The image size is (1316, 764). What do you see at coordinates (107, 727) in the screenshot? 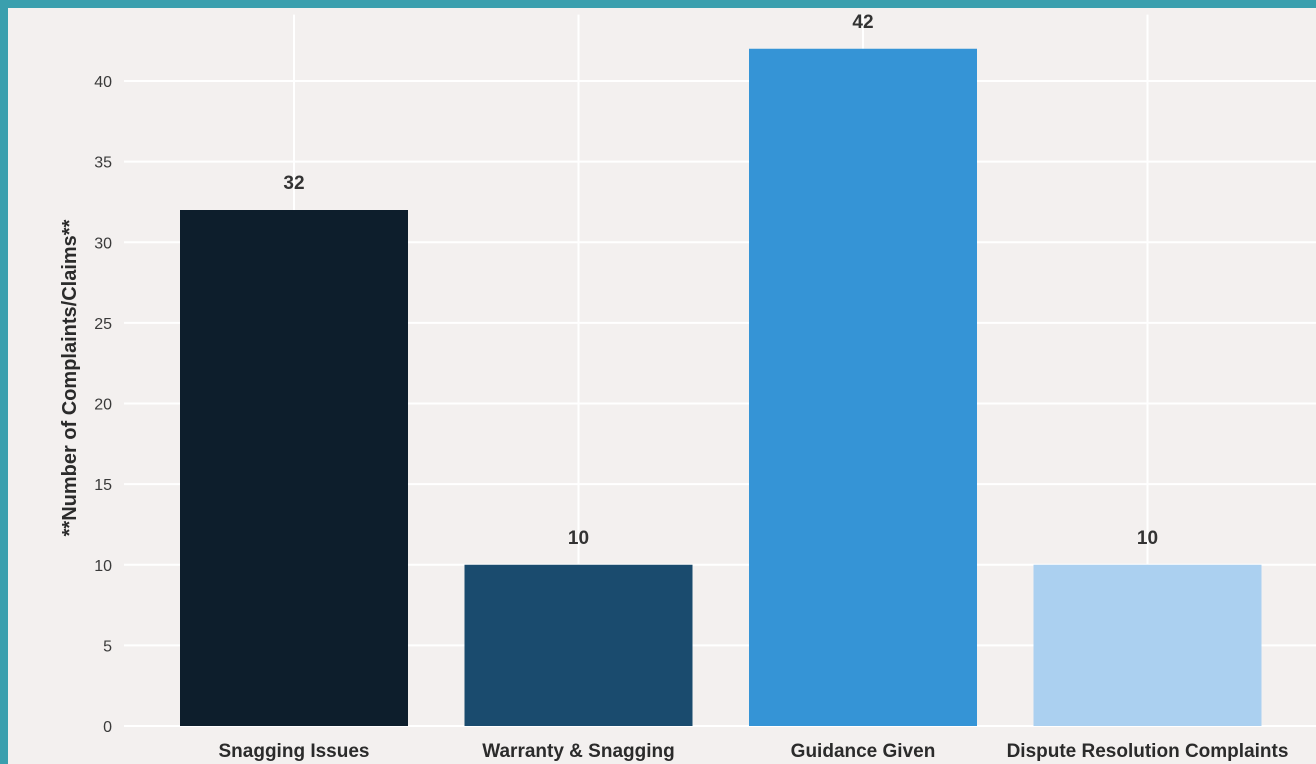
I see `y-tick-label: 0` at bounding box center [107, 727].